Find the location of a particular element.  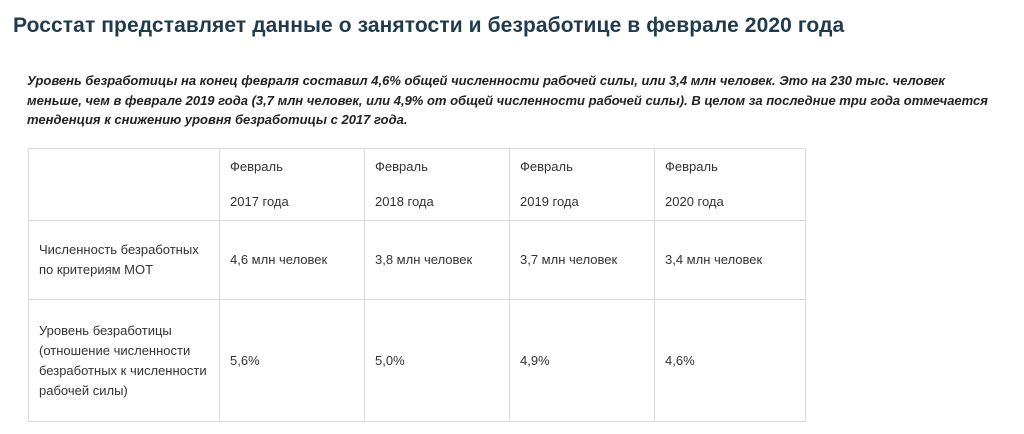

table-cell: 4,6 млн человек is located at coordinates (292, 260).